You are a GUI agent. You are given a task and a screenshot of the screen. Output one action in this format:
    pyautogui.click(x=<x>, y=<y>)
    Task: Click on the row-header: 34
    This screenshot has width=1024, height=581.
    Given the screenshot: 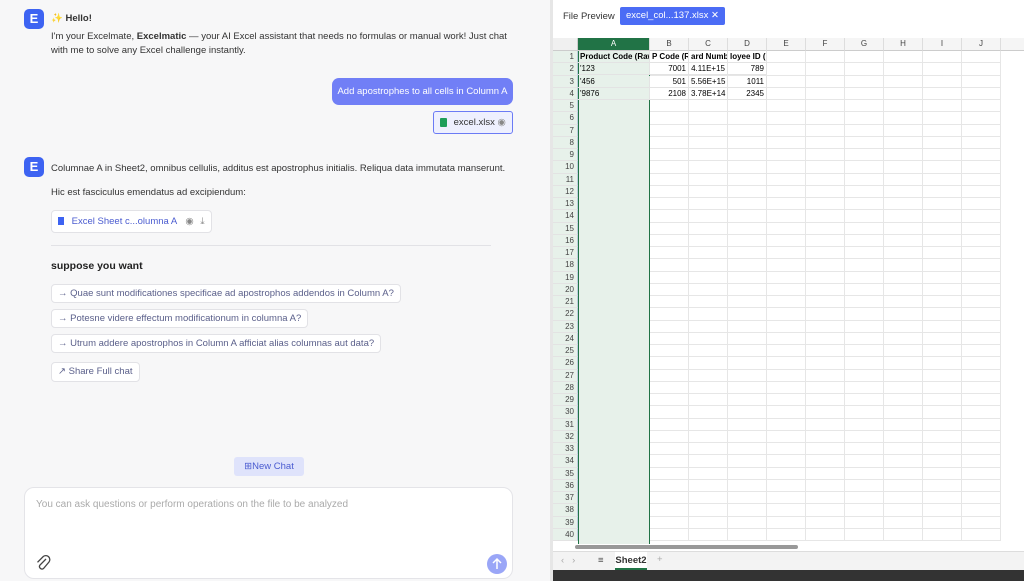 What is the action you would take?
    pyautogui.click(x=565, y=461)
    